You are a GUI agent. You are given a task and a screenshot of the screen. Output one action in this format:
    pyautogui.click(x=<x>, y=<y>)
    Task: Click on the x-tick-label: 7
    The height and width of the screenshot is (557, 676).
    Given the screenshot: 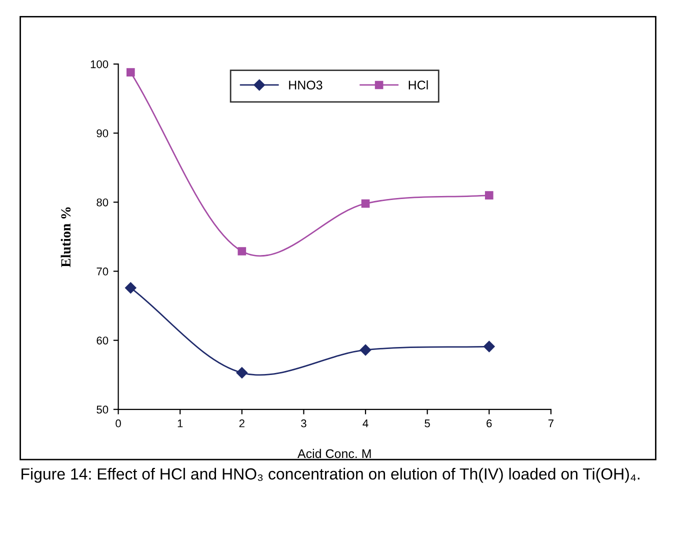 What is the action you would take?
    pyautogui.click(x=551, y=424)
    